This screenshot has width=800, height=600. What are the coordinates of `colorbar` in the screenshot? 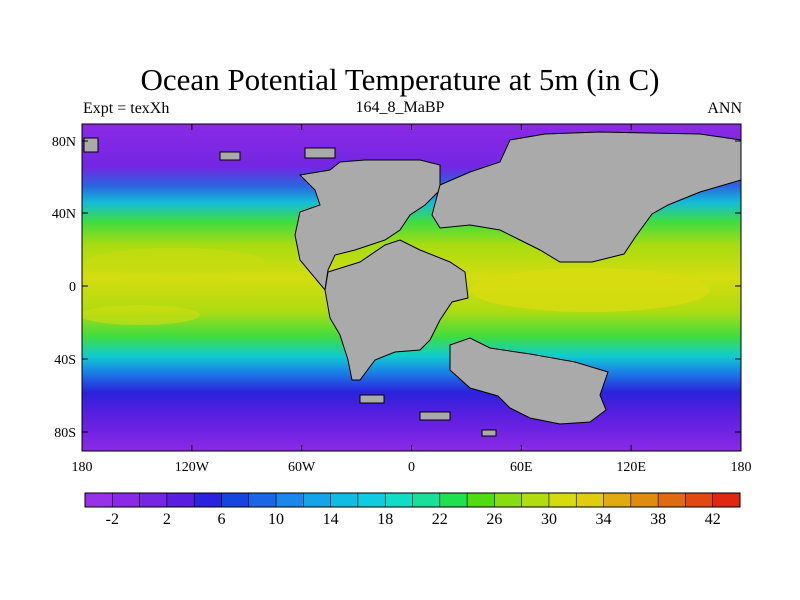 It's located at (412, 500).